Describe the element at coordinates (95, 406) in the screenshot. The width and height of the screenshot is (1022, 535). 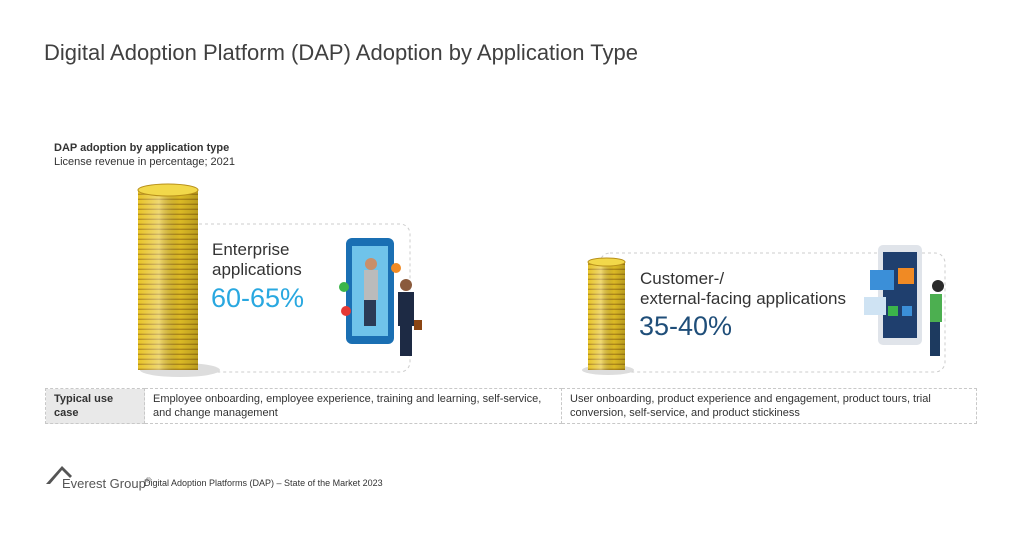
I see `row-header: Typical use case` at that location.